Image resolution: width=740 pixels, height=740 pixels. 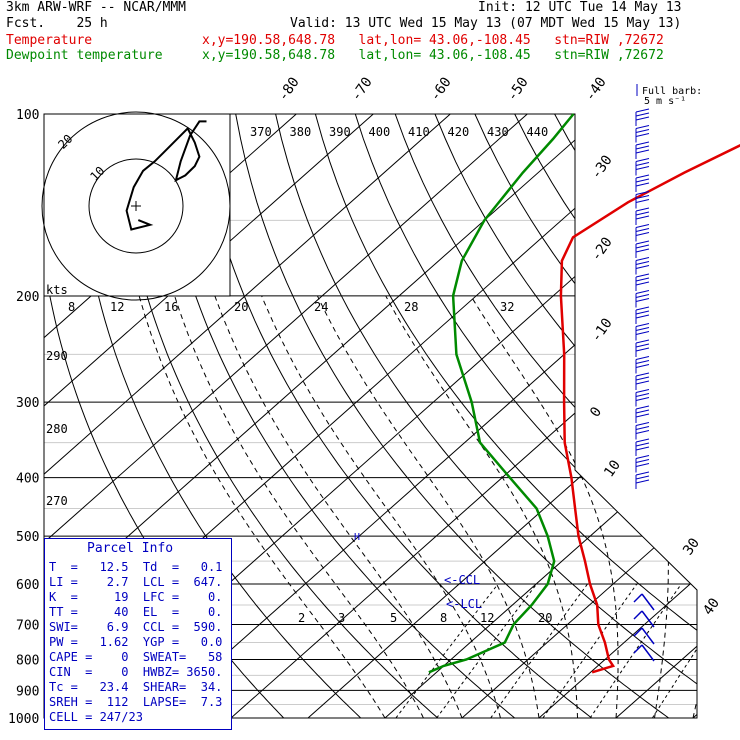 What do you see at coordinates (393, 618) in the screenshot?
I see `mixing-ratio-label: 5` at bounding box center [393, 618].